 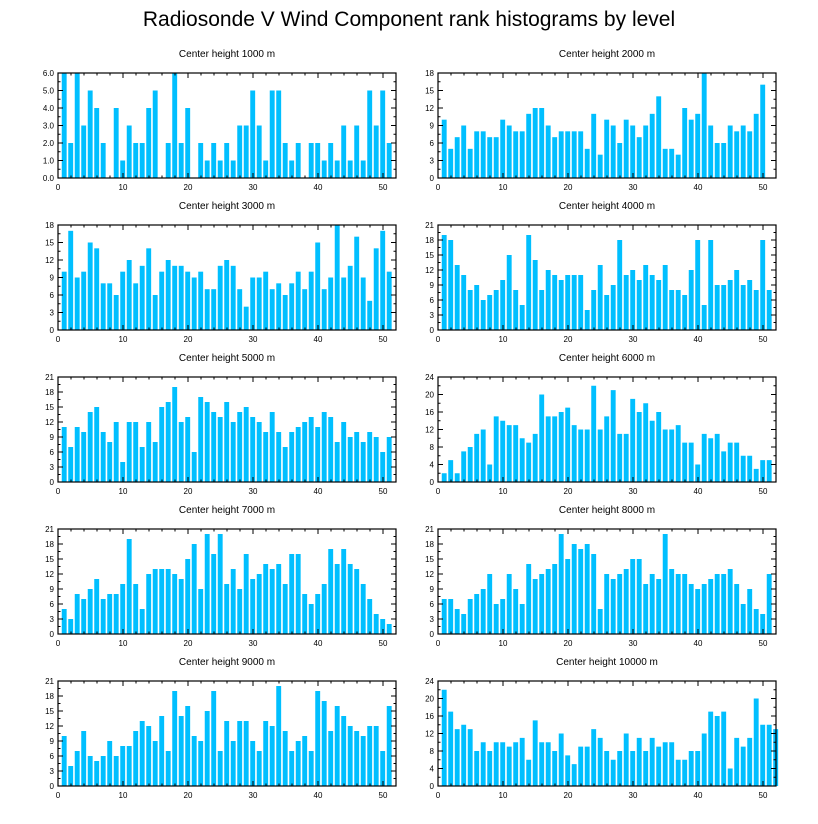 I want to click on x-tick-label: 50, so click(x=763, y=643).